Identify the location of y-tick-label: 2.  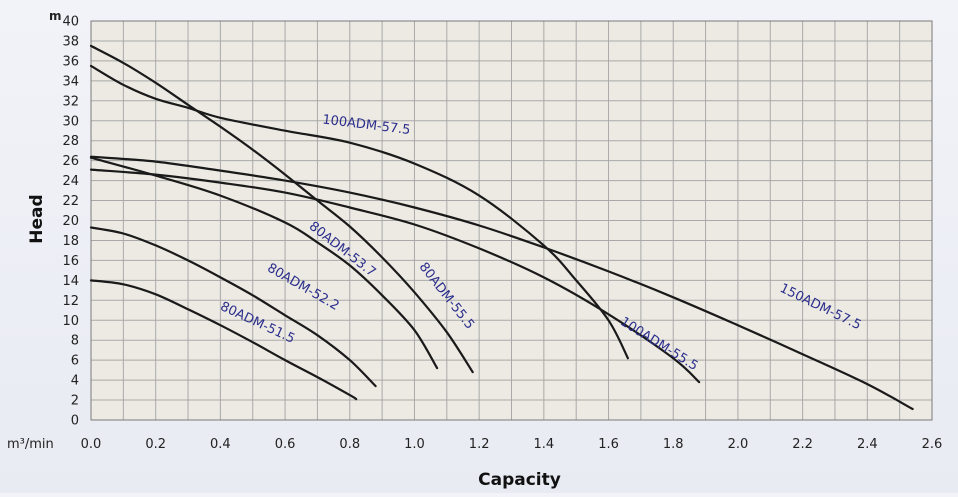
(75, 401).